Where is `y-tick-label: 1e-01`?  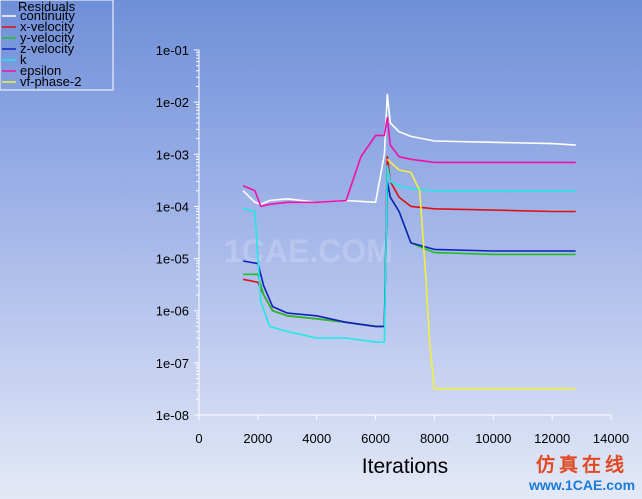
y-tick-label: 1e-01 is located at coordinates (172, 50).